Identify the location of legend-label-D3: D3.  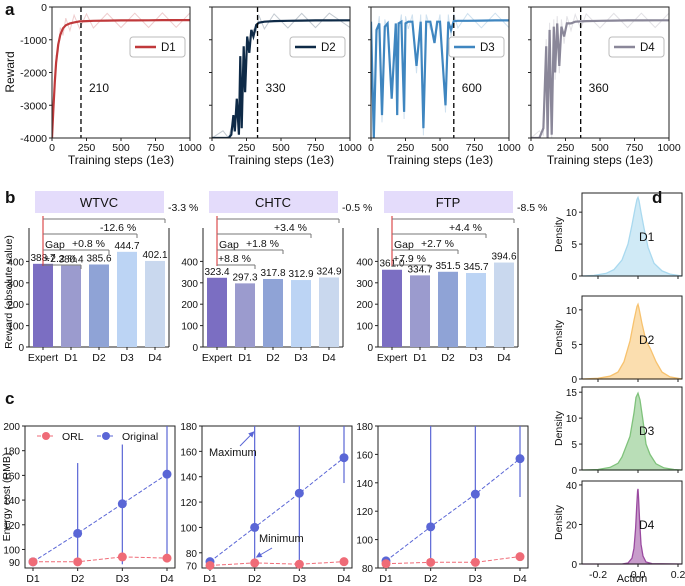
(487, 48).